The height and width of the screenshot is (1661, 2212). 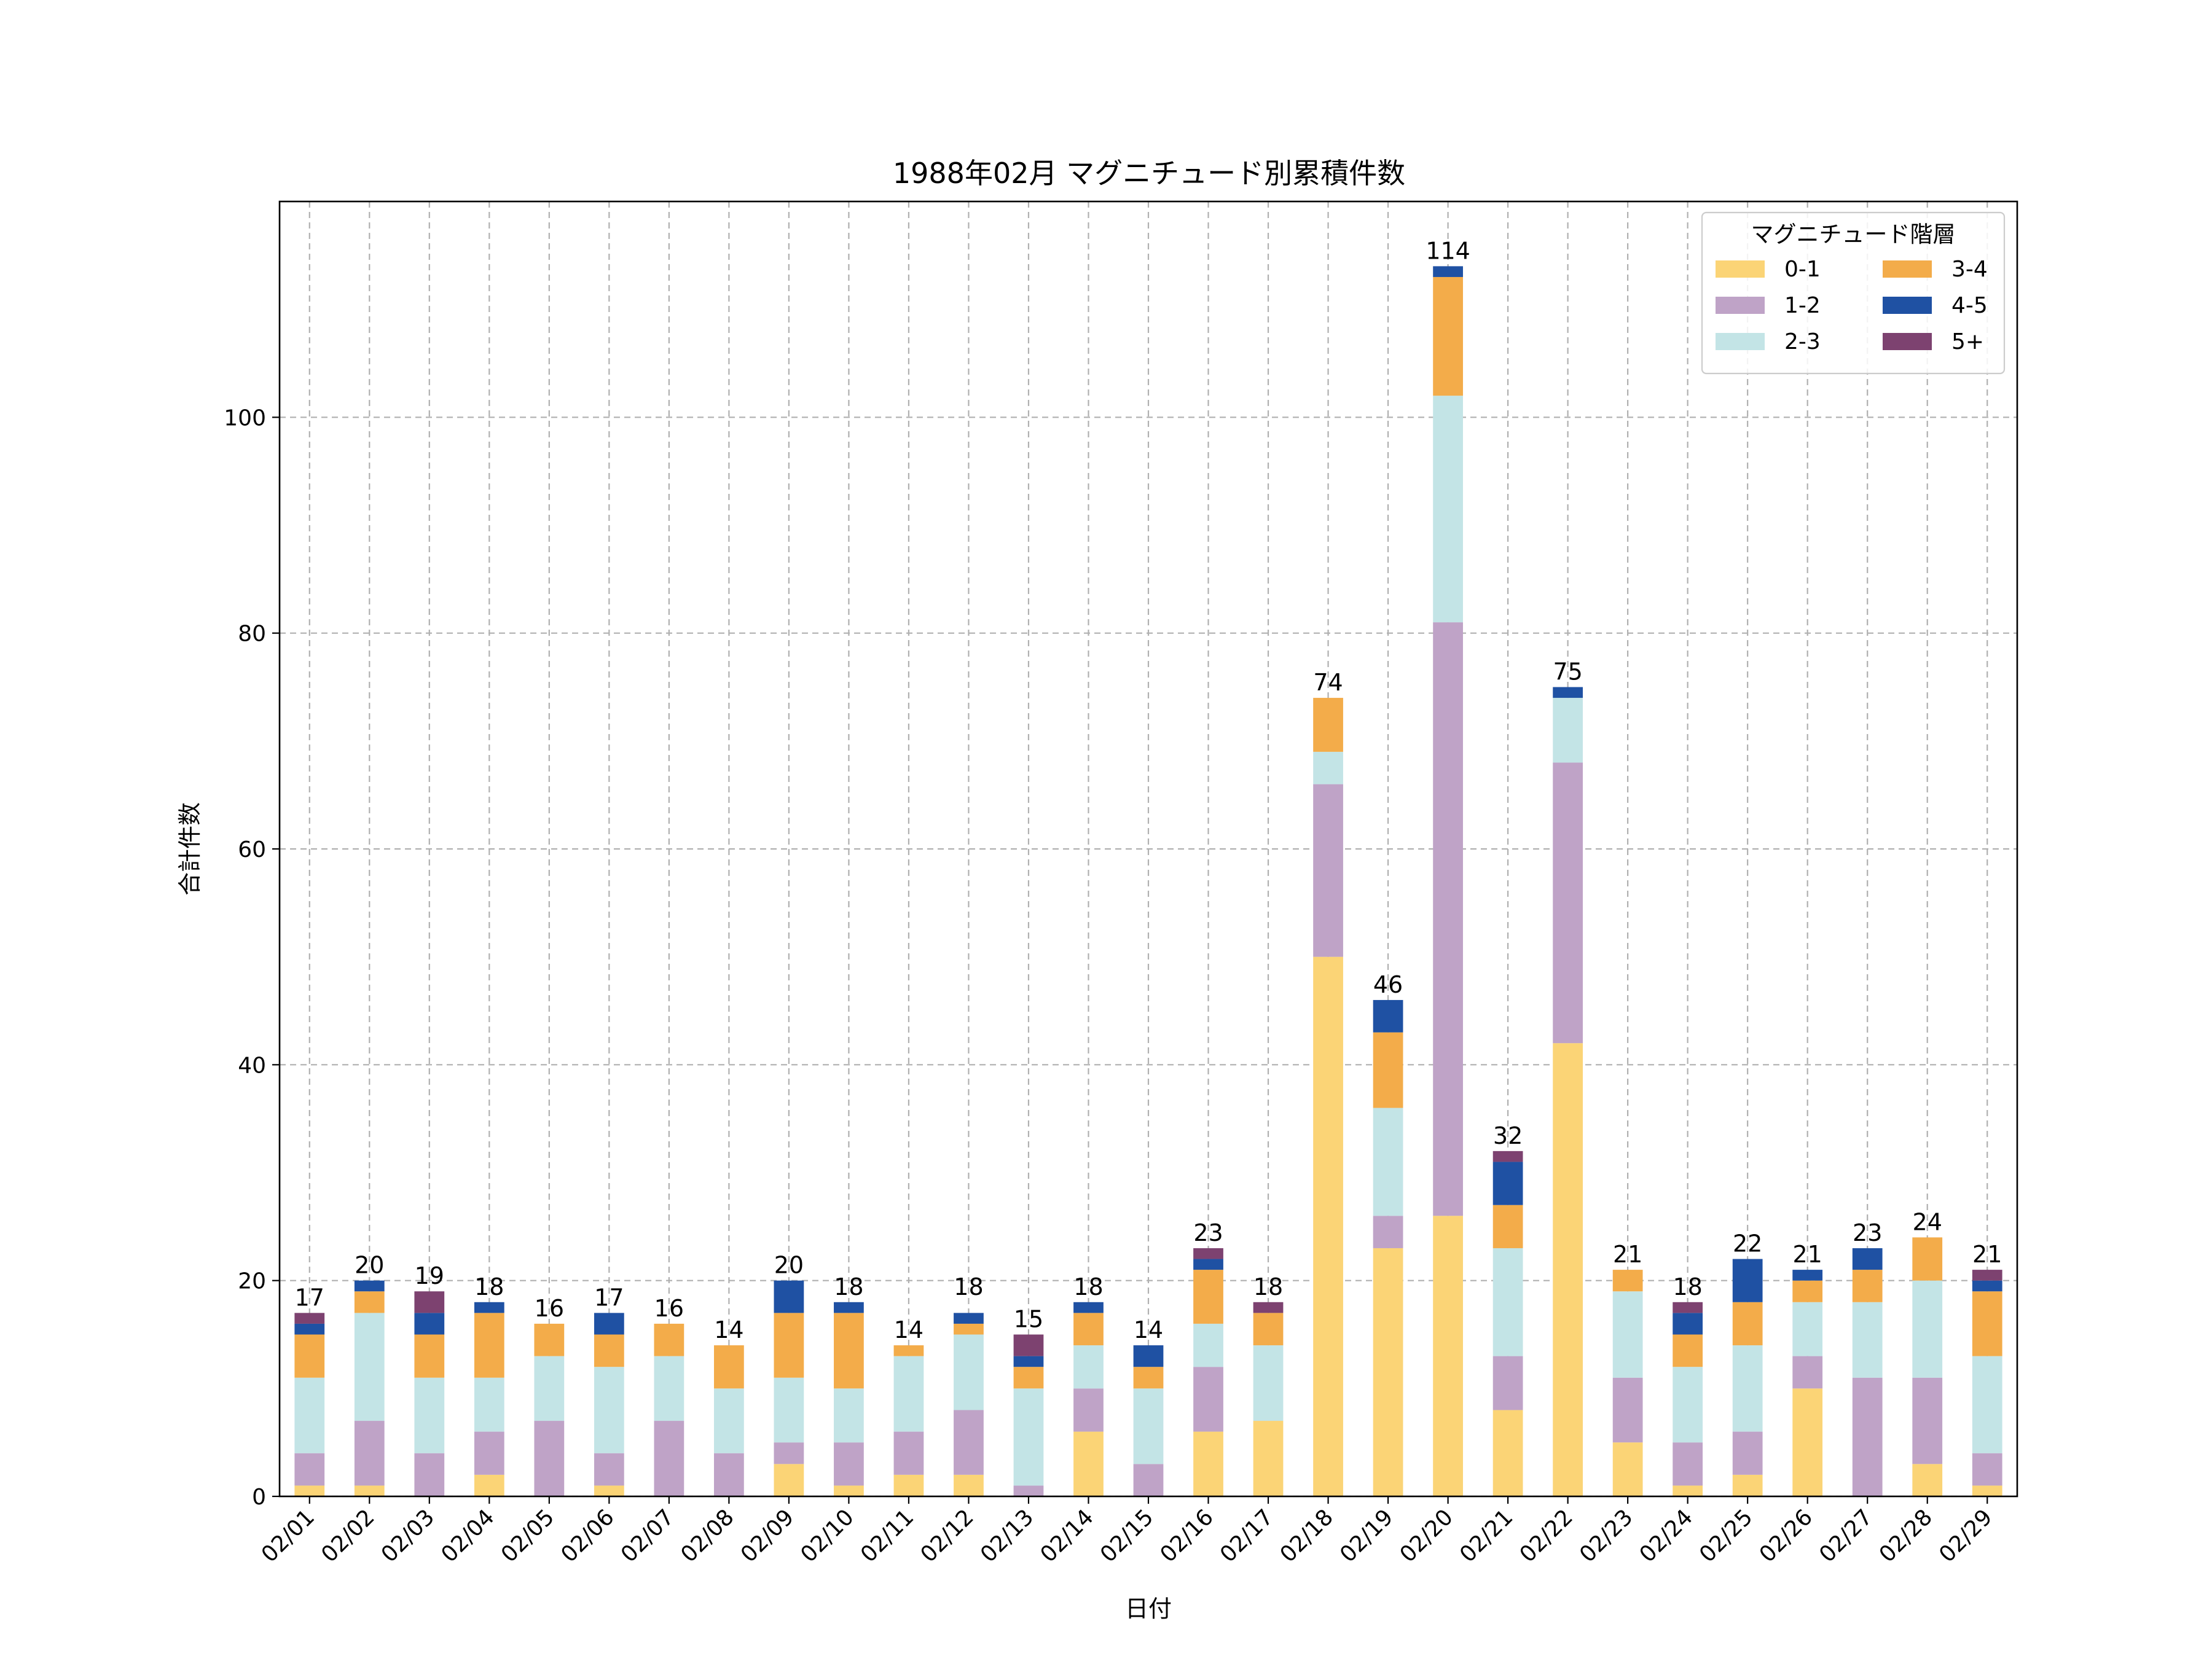 What do you see at coordinates (429, 1275) in the screenshot?
I see `bar-total-label: 19` at bounding box center [429, 1275].